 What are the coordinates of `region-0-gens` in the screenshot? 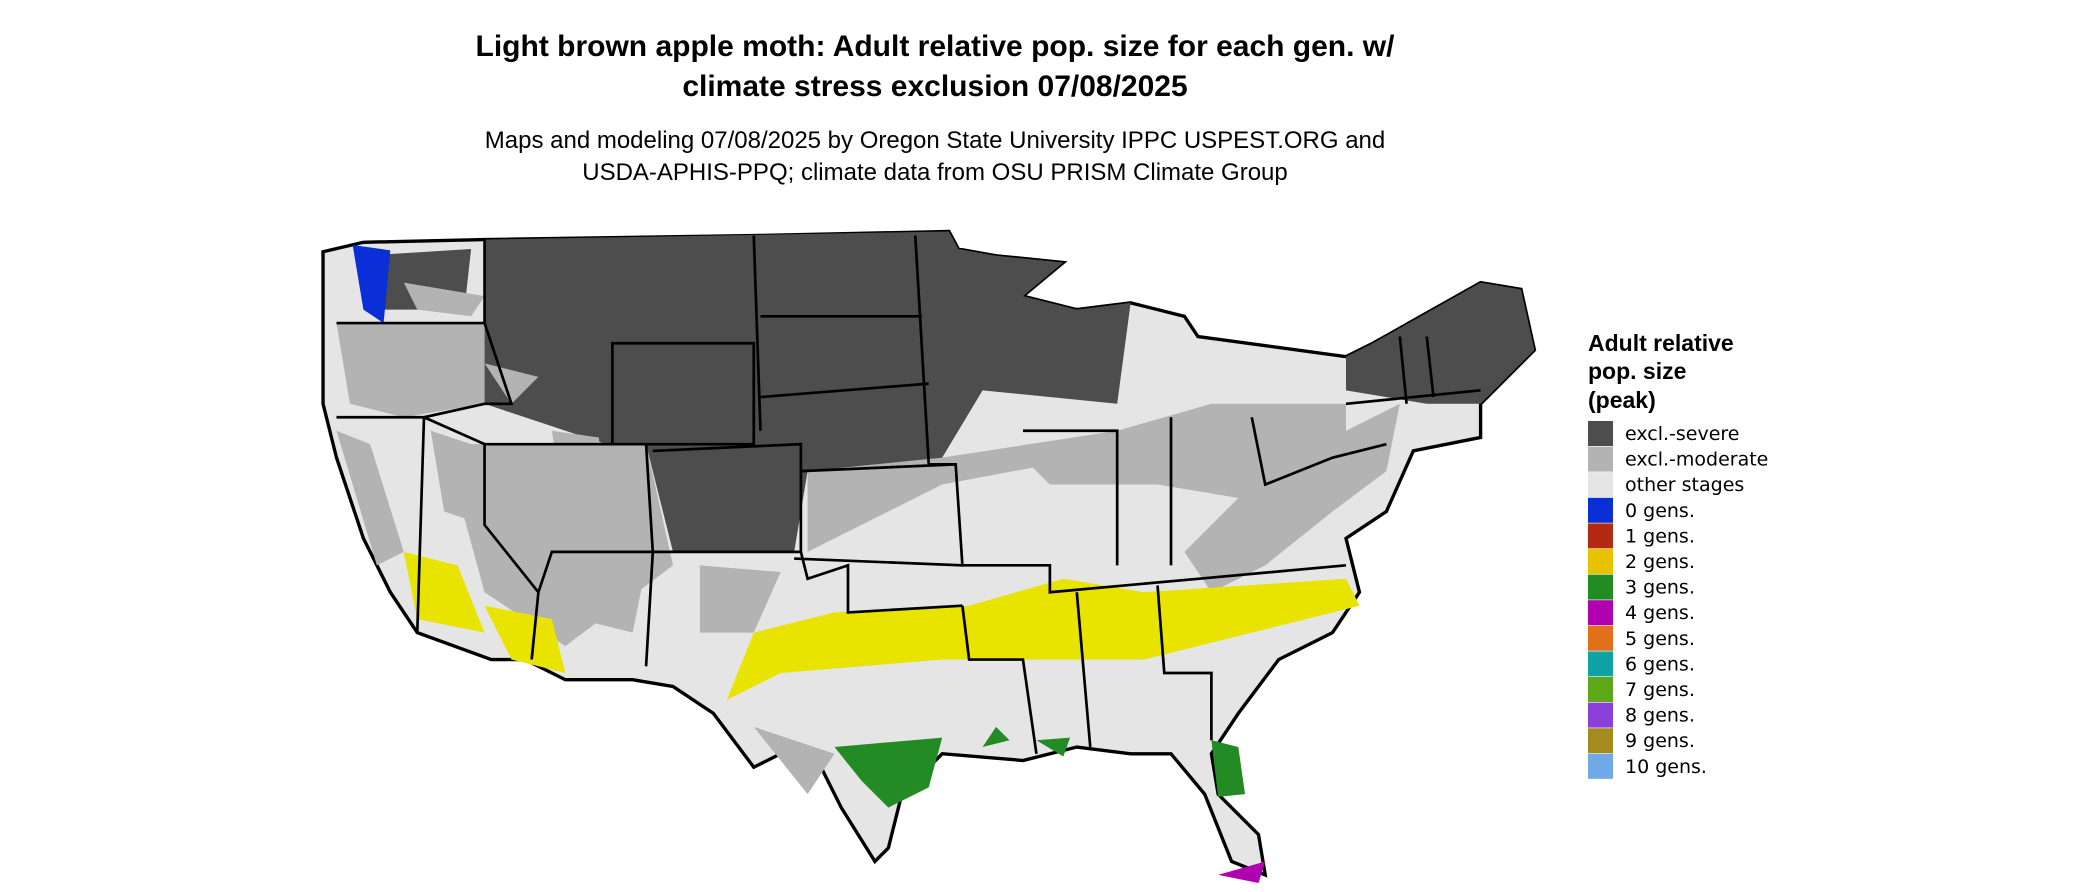 It's located at (371, 284).